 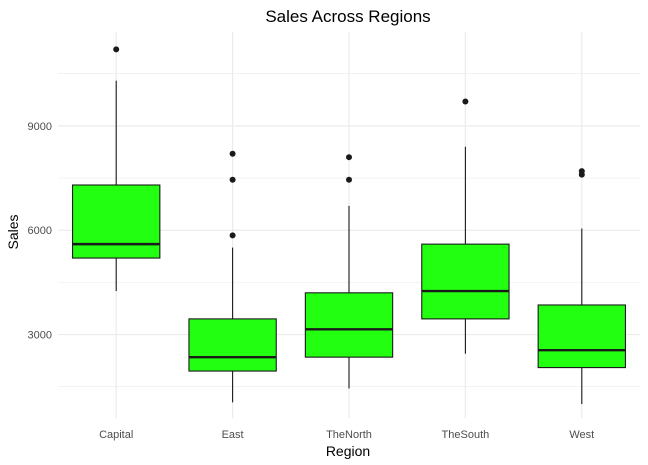 I want to click on y-axis-title: Sales, so click(x=13, y=231).